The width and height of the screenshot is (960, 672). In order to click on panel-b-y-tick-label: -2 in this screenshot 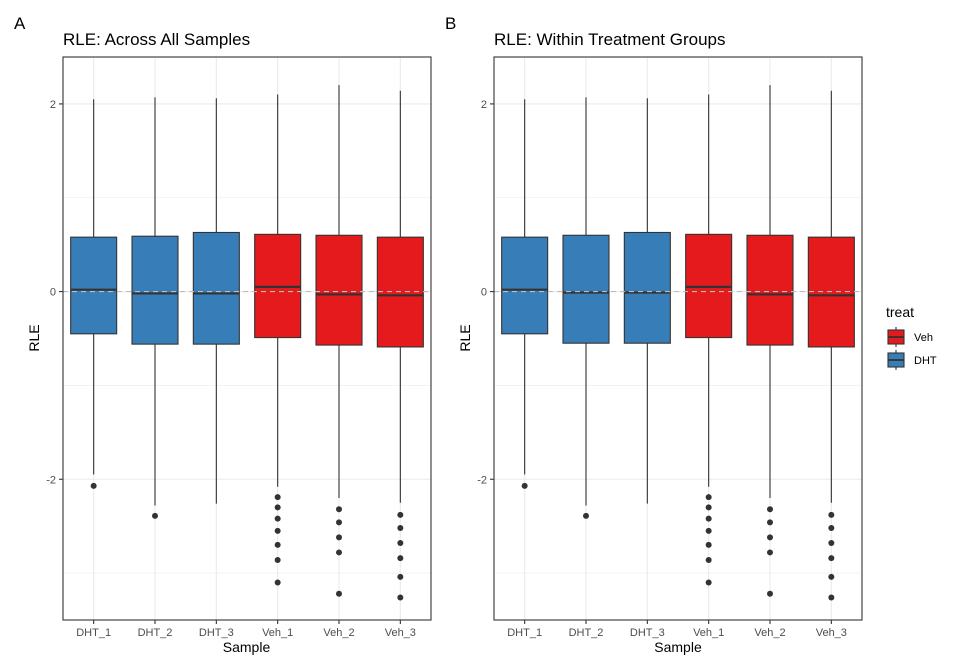, I will do `click(482, 480)`.